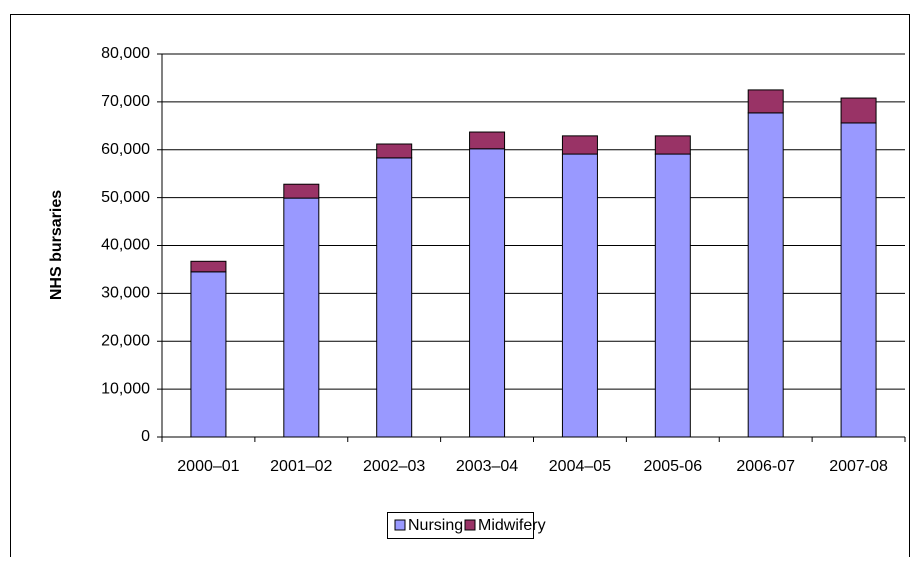 The height and width of the screenshot is (562, 914). Describe the element at coordinates (765, 466) in the screenshot. I see `x-tick-label: 2006-07` at that location.